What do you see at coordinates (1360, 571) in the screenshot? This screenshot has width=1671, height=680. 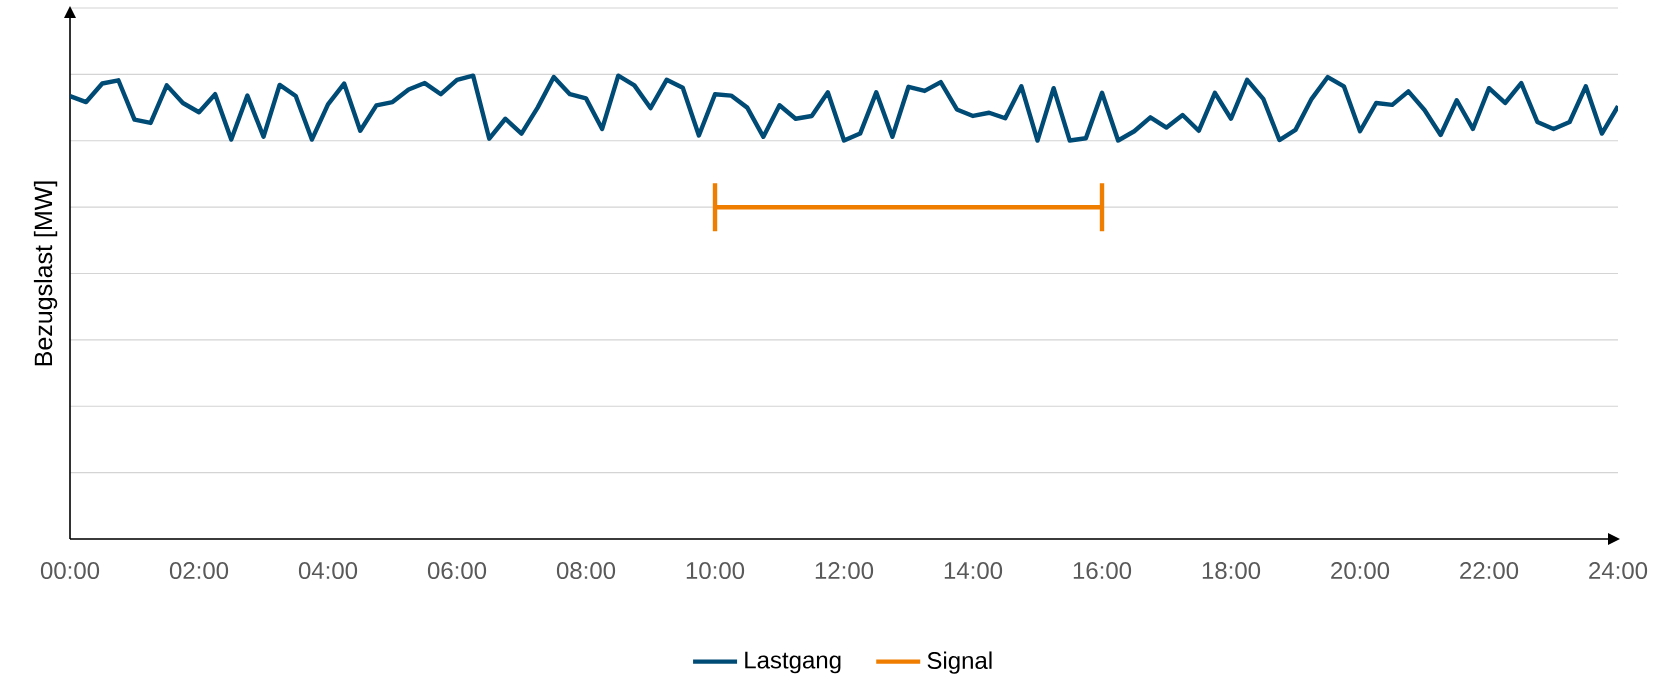 I see `x-tick-label: 20:00` at bounding box center [1360, 571].